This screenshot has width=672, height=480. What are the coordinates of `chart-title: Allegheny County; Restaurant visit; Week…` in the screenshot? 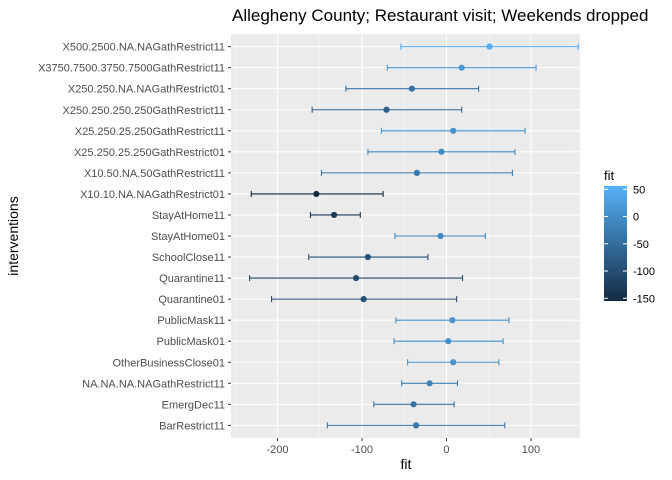 It's located at (440, 15).